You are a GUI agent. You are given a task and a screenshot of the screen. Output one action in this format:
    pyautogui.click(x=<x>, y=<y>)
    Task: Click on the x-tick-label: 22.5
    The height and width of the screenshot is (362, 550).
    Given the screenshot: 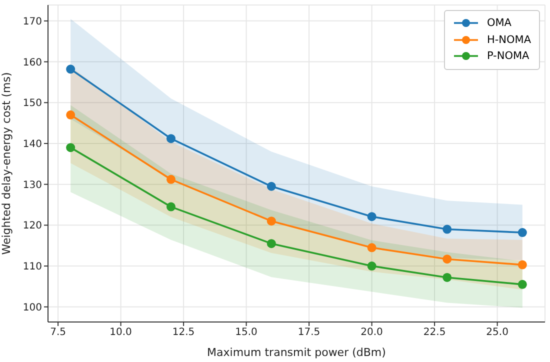 What is the action you would take?
    pyautogui.click(x=434, y=332)
    